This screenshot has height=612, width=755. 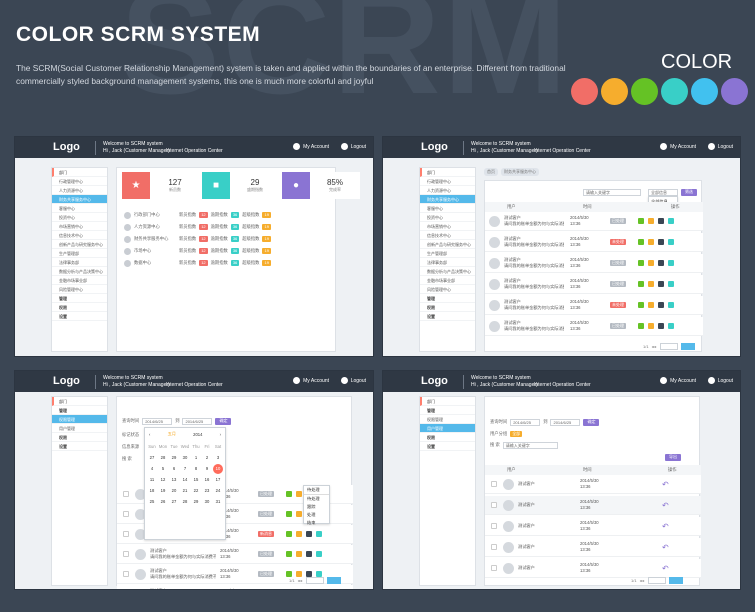 What do you see at coordinates (663, 202) in the screenshot?
I see `filter-option: 全部信息` at bounding box center [663, 202].